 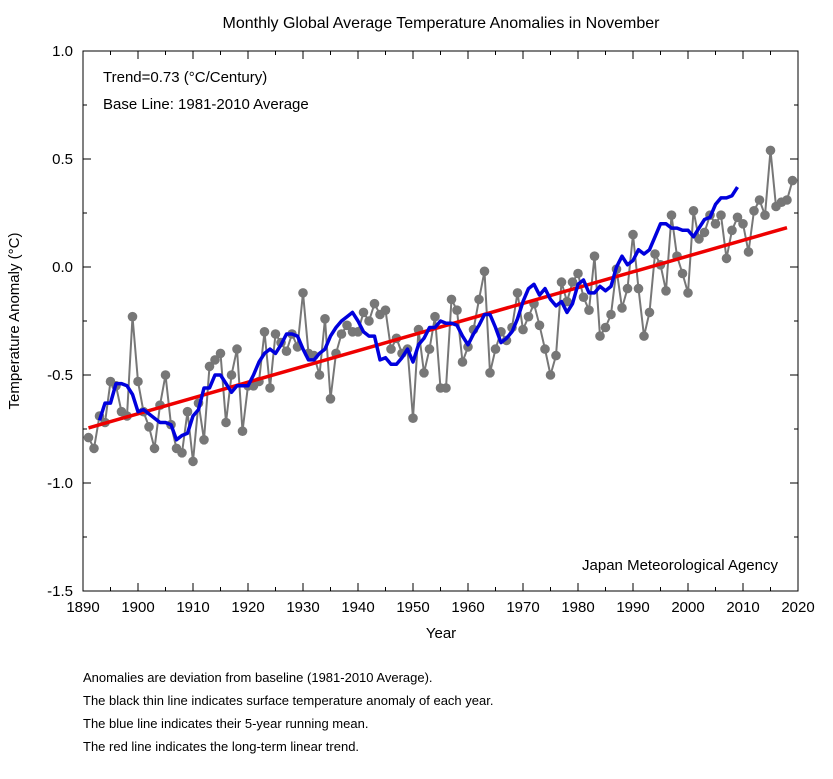 I want to click on y-tick-label: -1.5, so click(x=60, y=591).